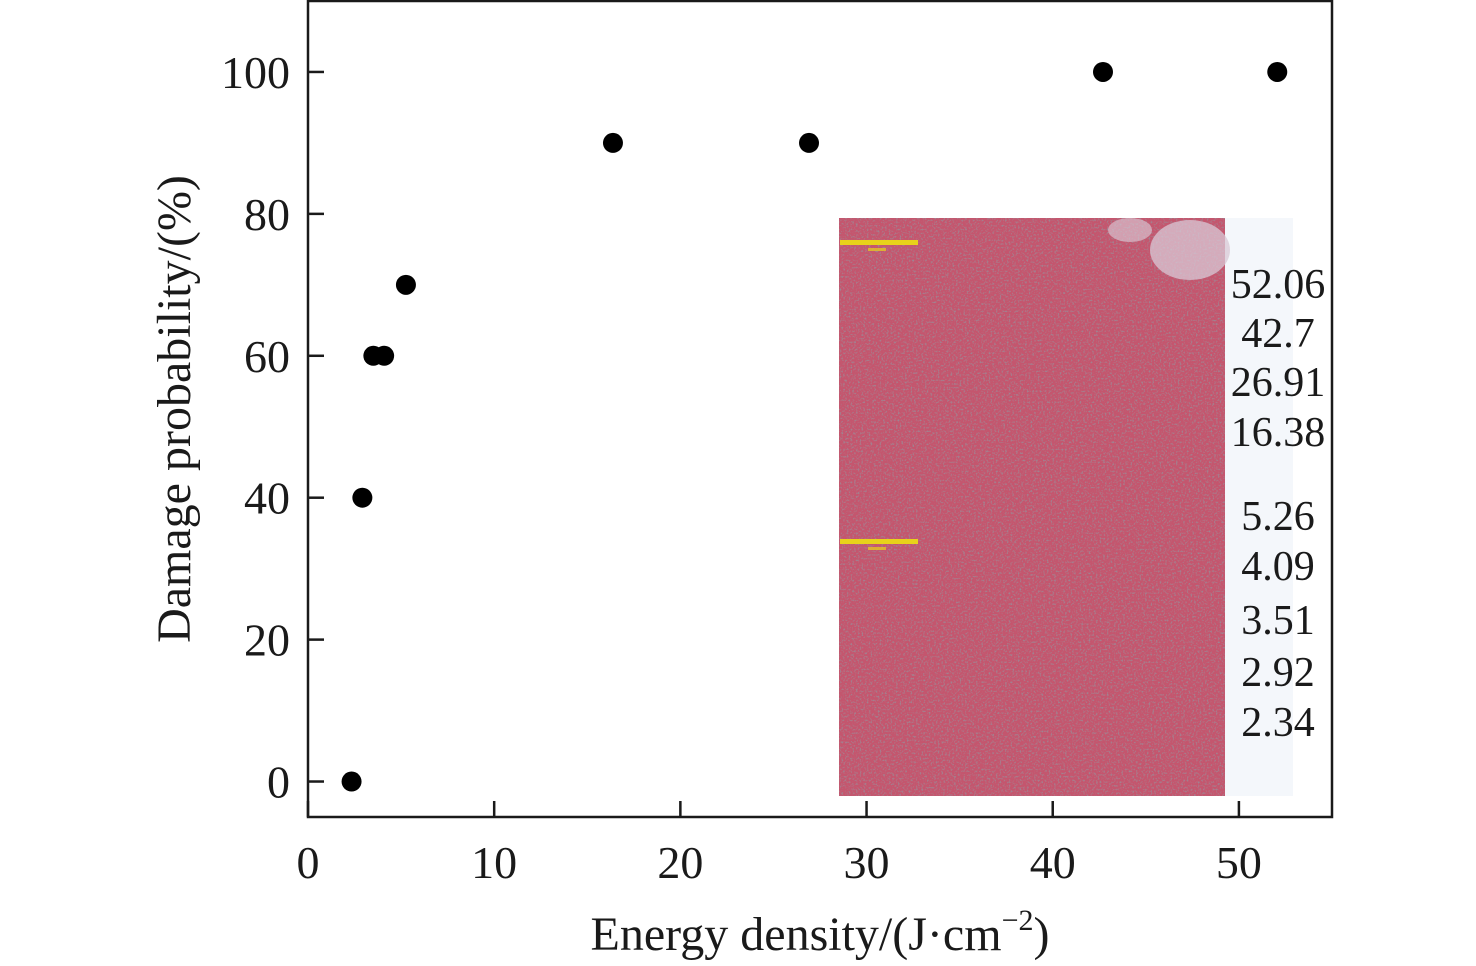 This screenshot has width=1476, height=966. What do you see at coordinates (1278, 567) in the screenshot?
I see `inset-energy-label: 4.09` at bounding box center [1278, 567].